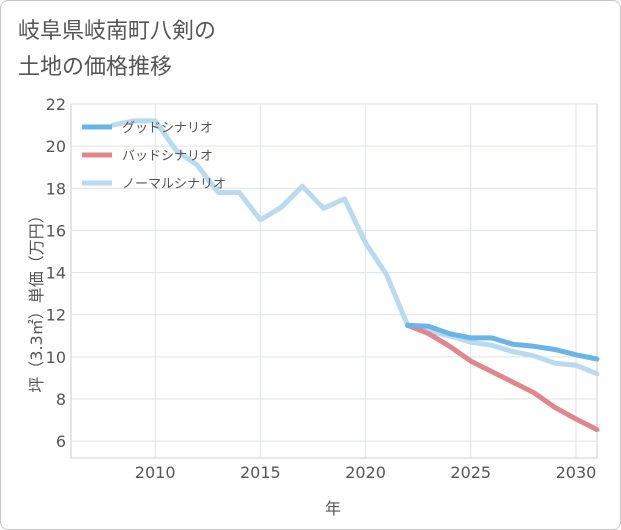 The image size is (621, 530). I want to click on y-tick-label: 18, so click(56, 188).